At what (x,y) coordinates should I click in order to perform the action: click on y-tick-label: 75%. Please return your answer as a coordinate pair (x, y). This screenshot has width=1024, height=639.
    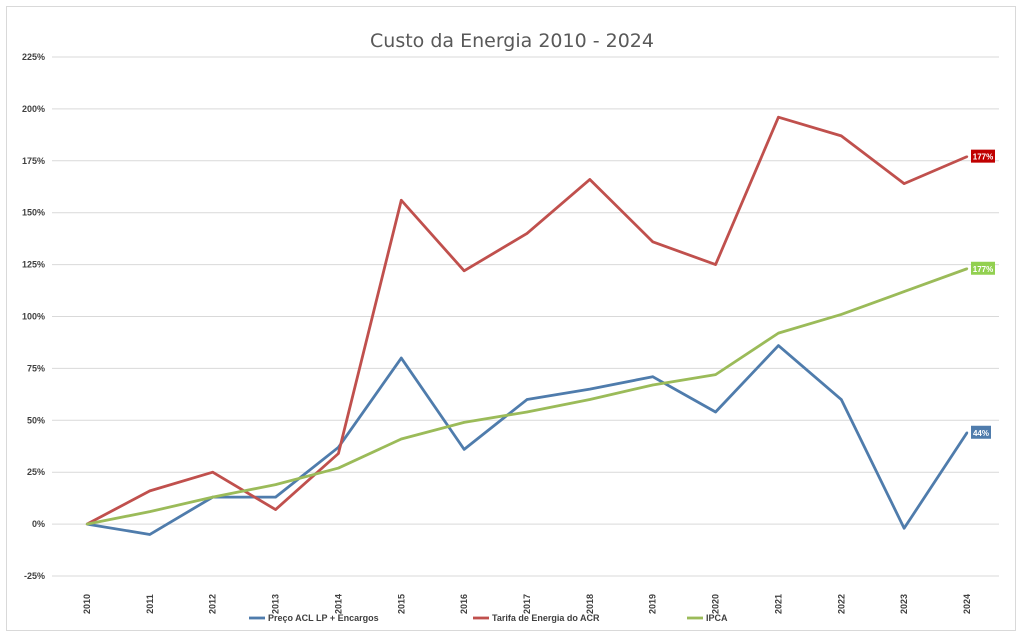
    Looking at the image, I should click on (36, 368).